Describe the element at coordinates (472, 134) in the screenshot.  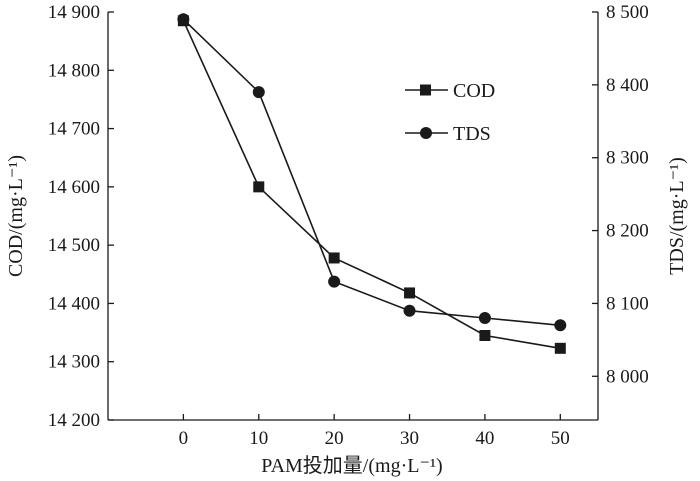
I see `legend-tds-label: TDS` at that location.